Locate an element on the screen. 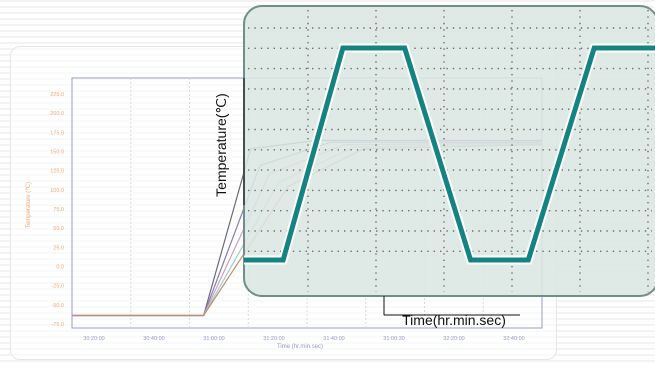 This screenshot has width=655, height=365. background-y-tick-label: 150.0 is located at coordinates (57, 153).